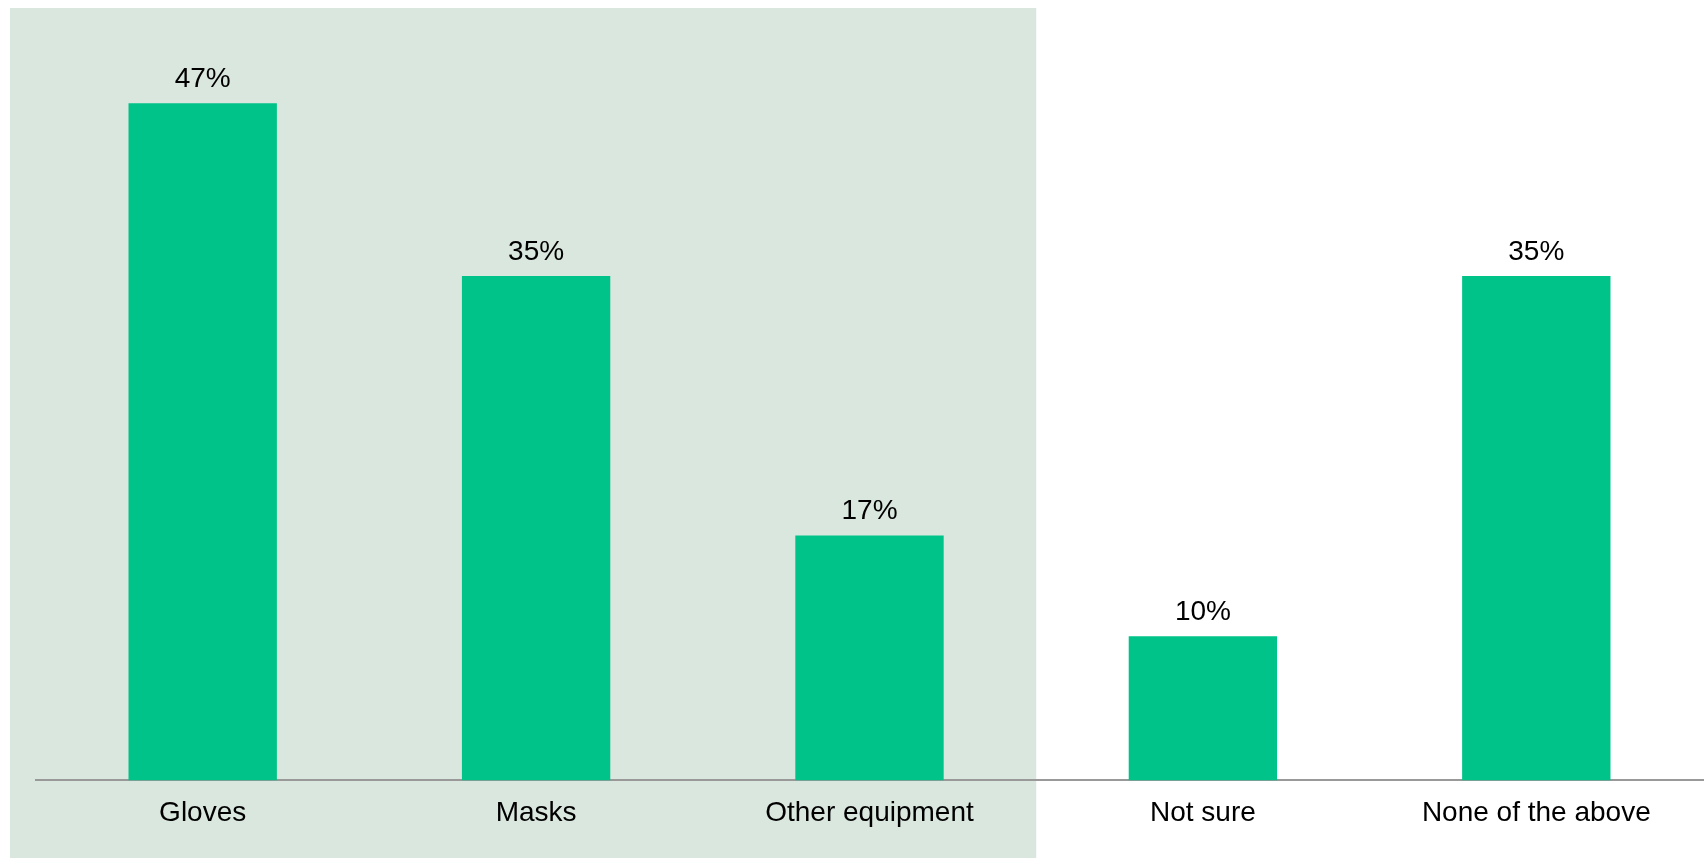 The height and width of the screenshot is (866, 1705). Describe the element at coordinates (1202, 611) in the screenshot. I see `data-label: 10%` at that location.